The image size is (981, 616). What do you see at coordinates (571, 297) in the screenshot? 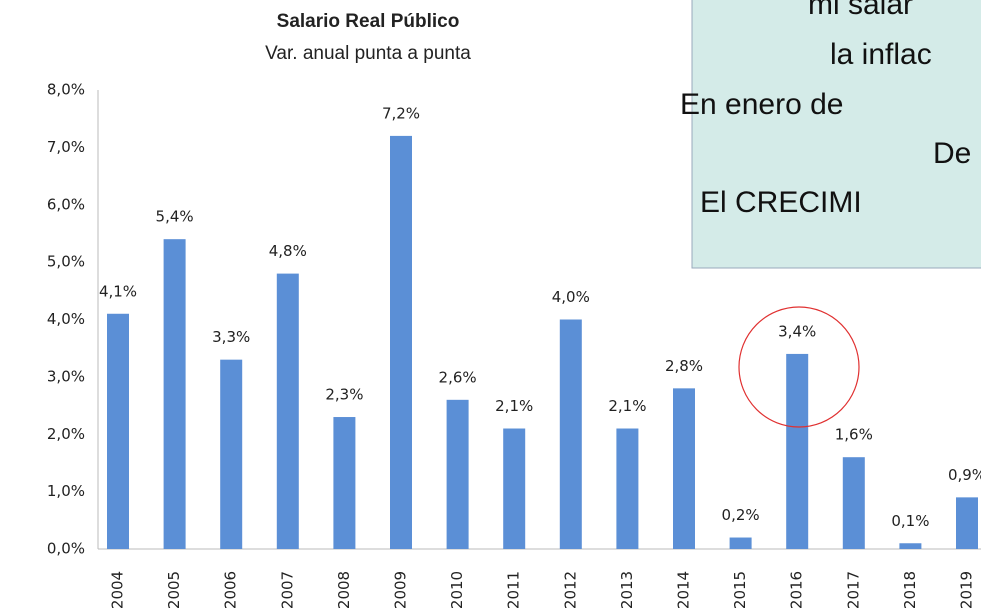
I see `value-label: 4,0%` at bounding box center [571, 297].